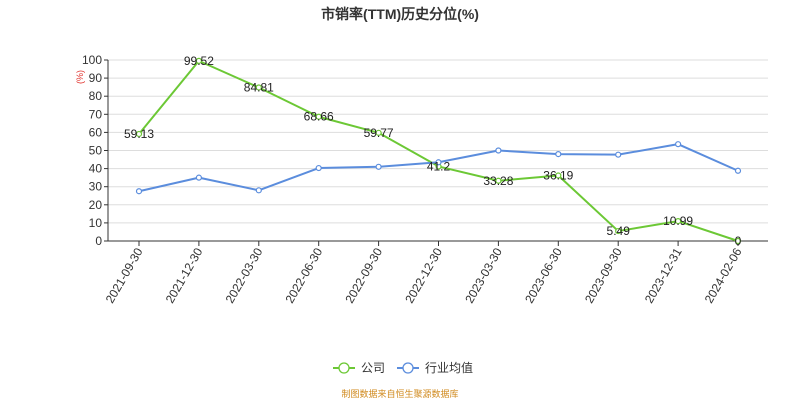  I want to click on data-label: 10.99, so click(678, 221).